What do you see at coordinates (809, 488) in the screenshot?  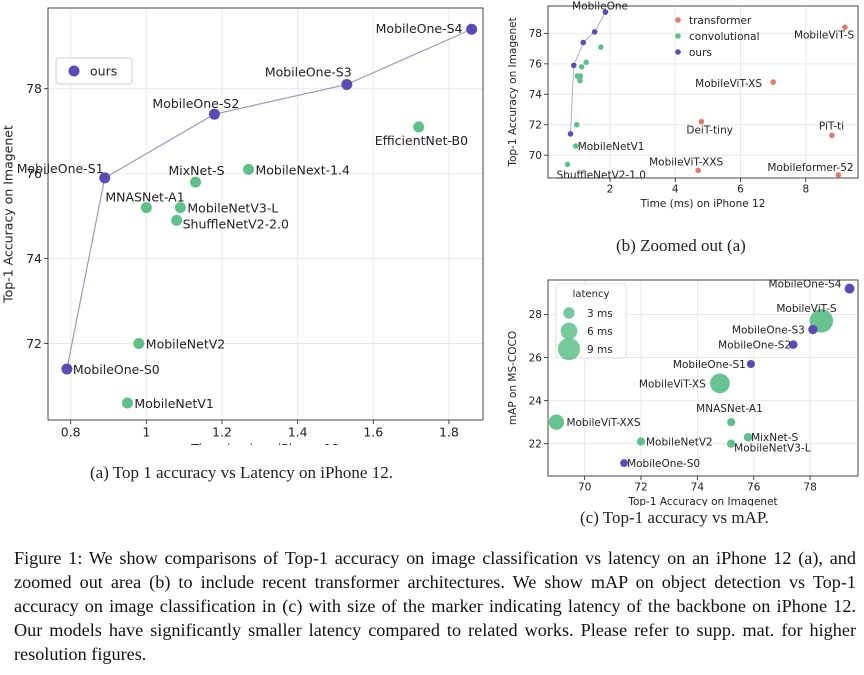 I see `x-tick-label: 78` at bounding box center [809, 488].